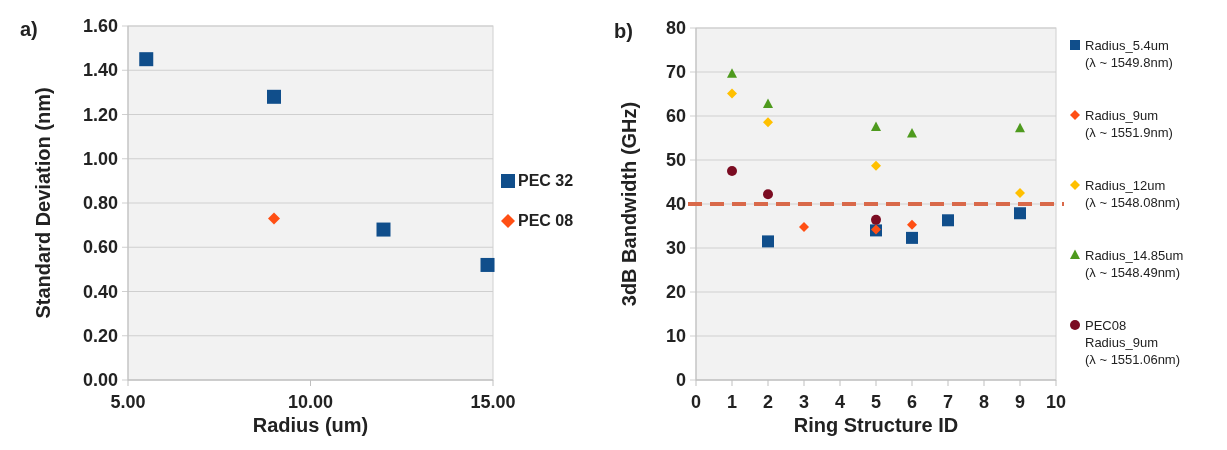 Image resolution: width=1227 pixels, height=450 pixels. What do you see at coordinates (100, 70) in the screenshot?
I see `y-tick-label: 1.40` at bounding box center [100, 70].